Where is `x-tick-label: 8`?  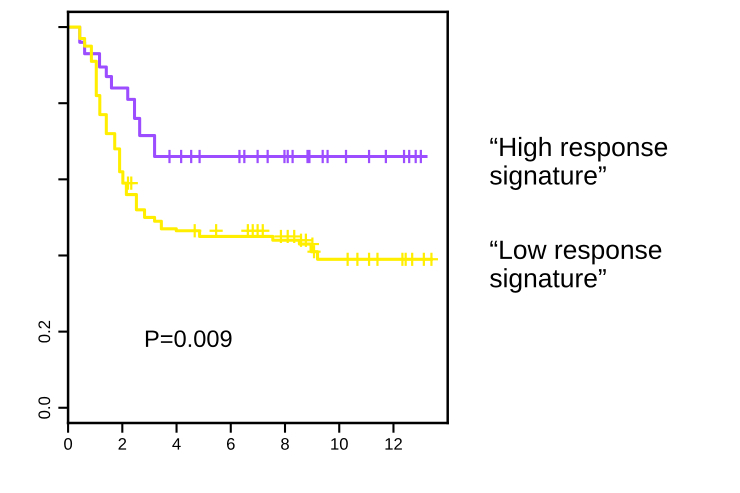
x-tick-label: 8 is located at coordinates (285, 444).